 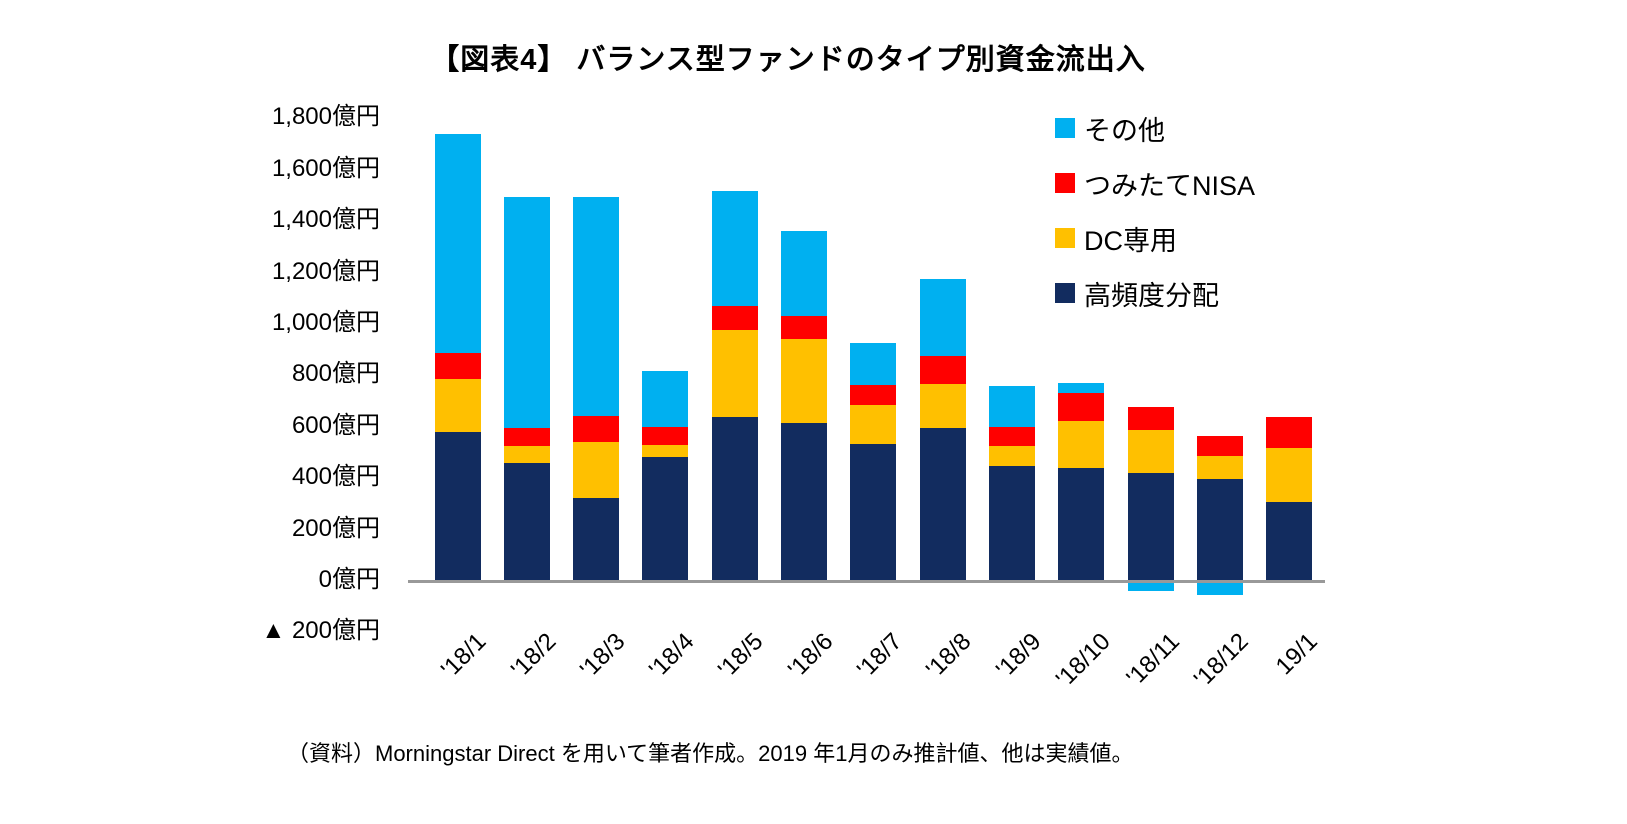 I want to click on y-tick-label: 1,800億円, so click(x=325, y=117).